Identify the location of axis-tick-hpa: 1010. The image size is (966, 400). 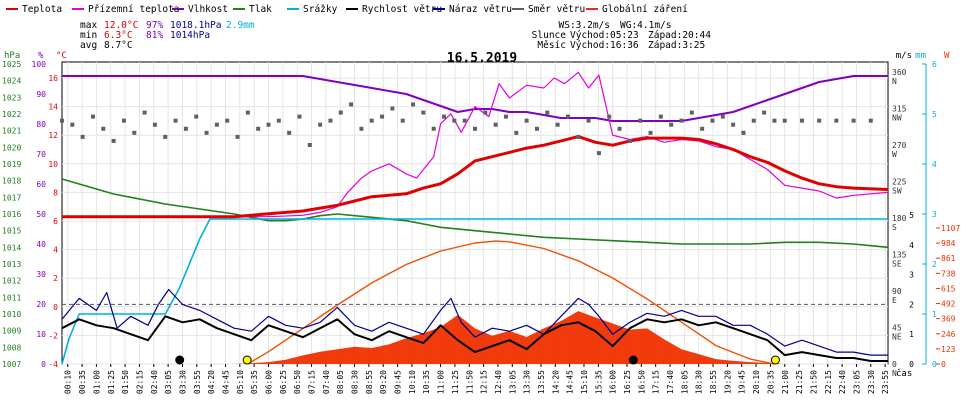
(11, 314).